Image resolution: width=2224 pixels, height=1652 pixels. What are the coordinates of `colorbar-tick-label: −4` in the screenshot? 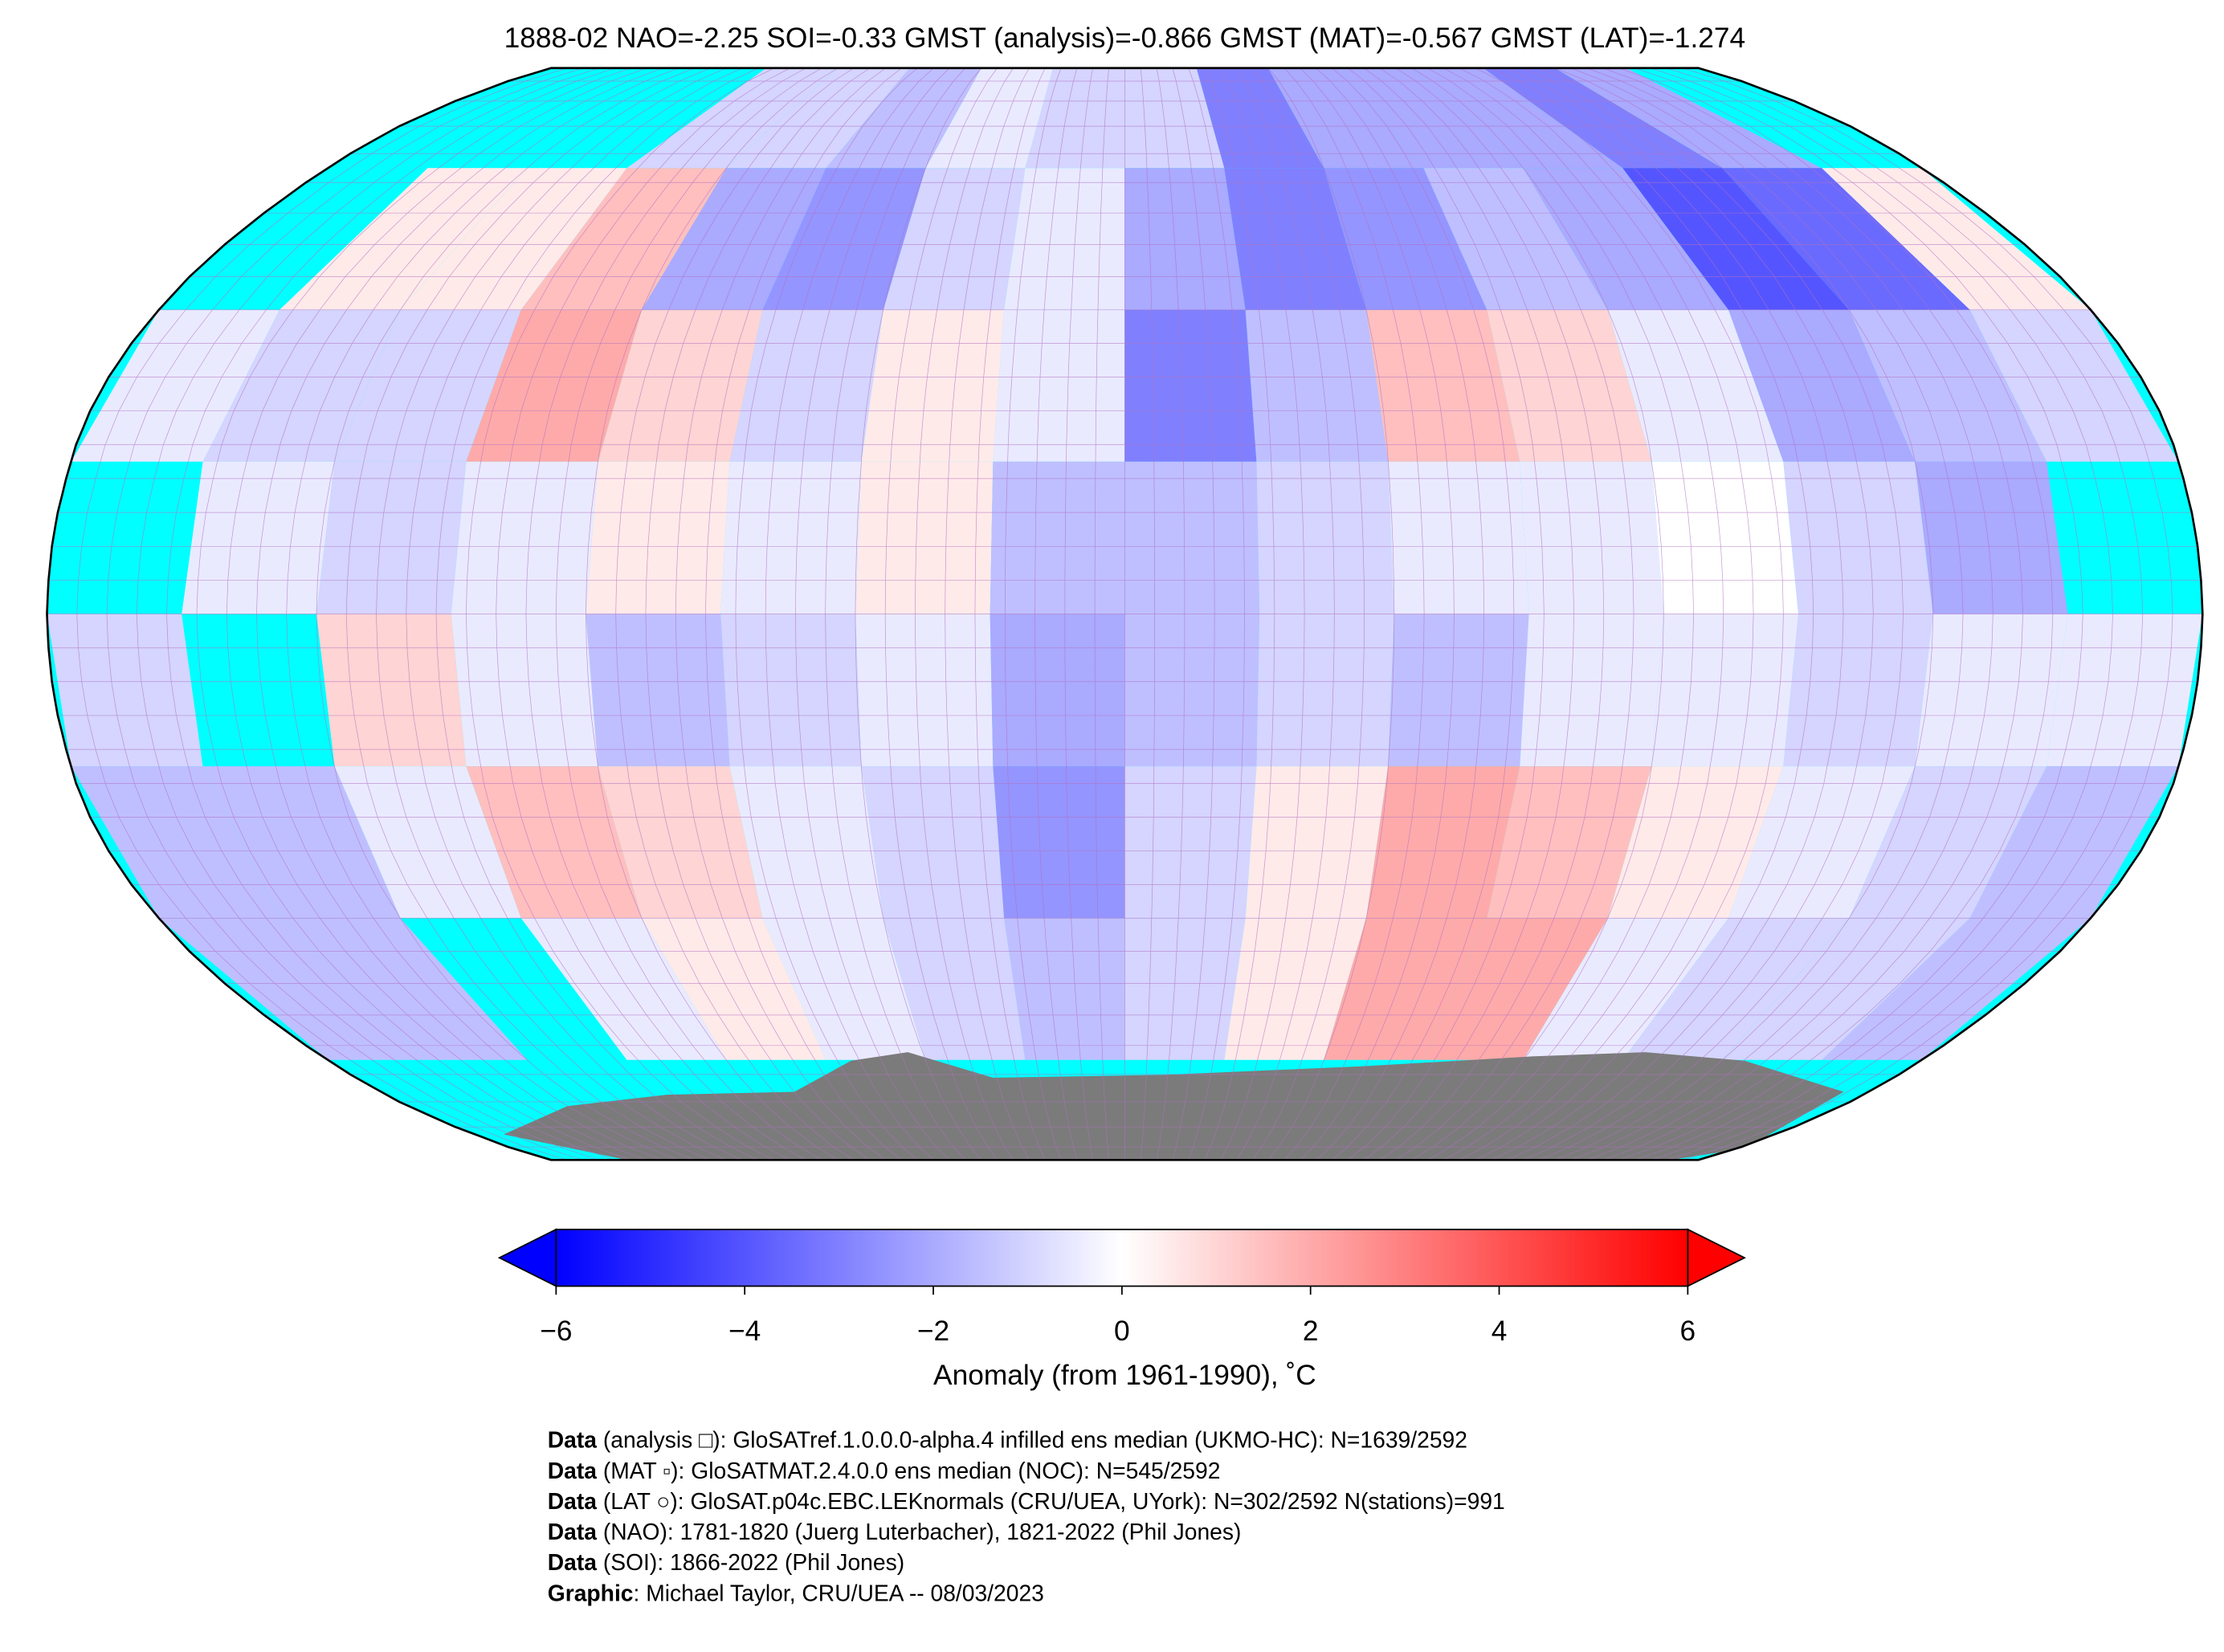 It's located at (744, 1331).